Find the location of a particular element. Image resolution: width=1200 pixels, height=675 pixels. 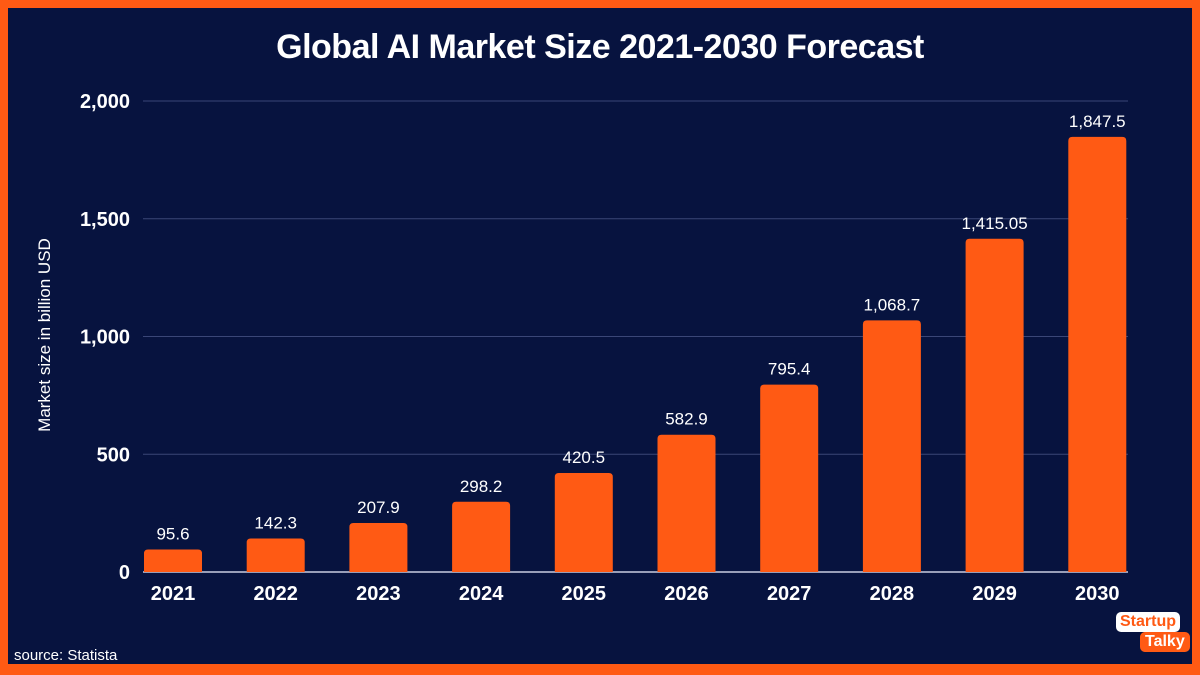

data-label: 1,415.05 is located at coordinates (995, 223).